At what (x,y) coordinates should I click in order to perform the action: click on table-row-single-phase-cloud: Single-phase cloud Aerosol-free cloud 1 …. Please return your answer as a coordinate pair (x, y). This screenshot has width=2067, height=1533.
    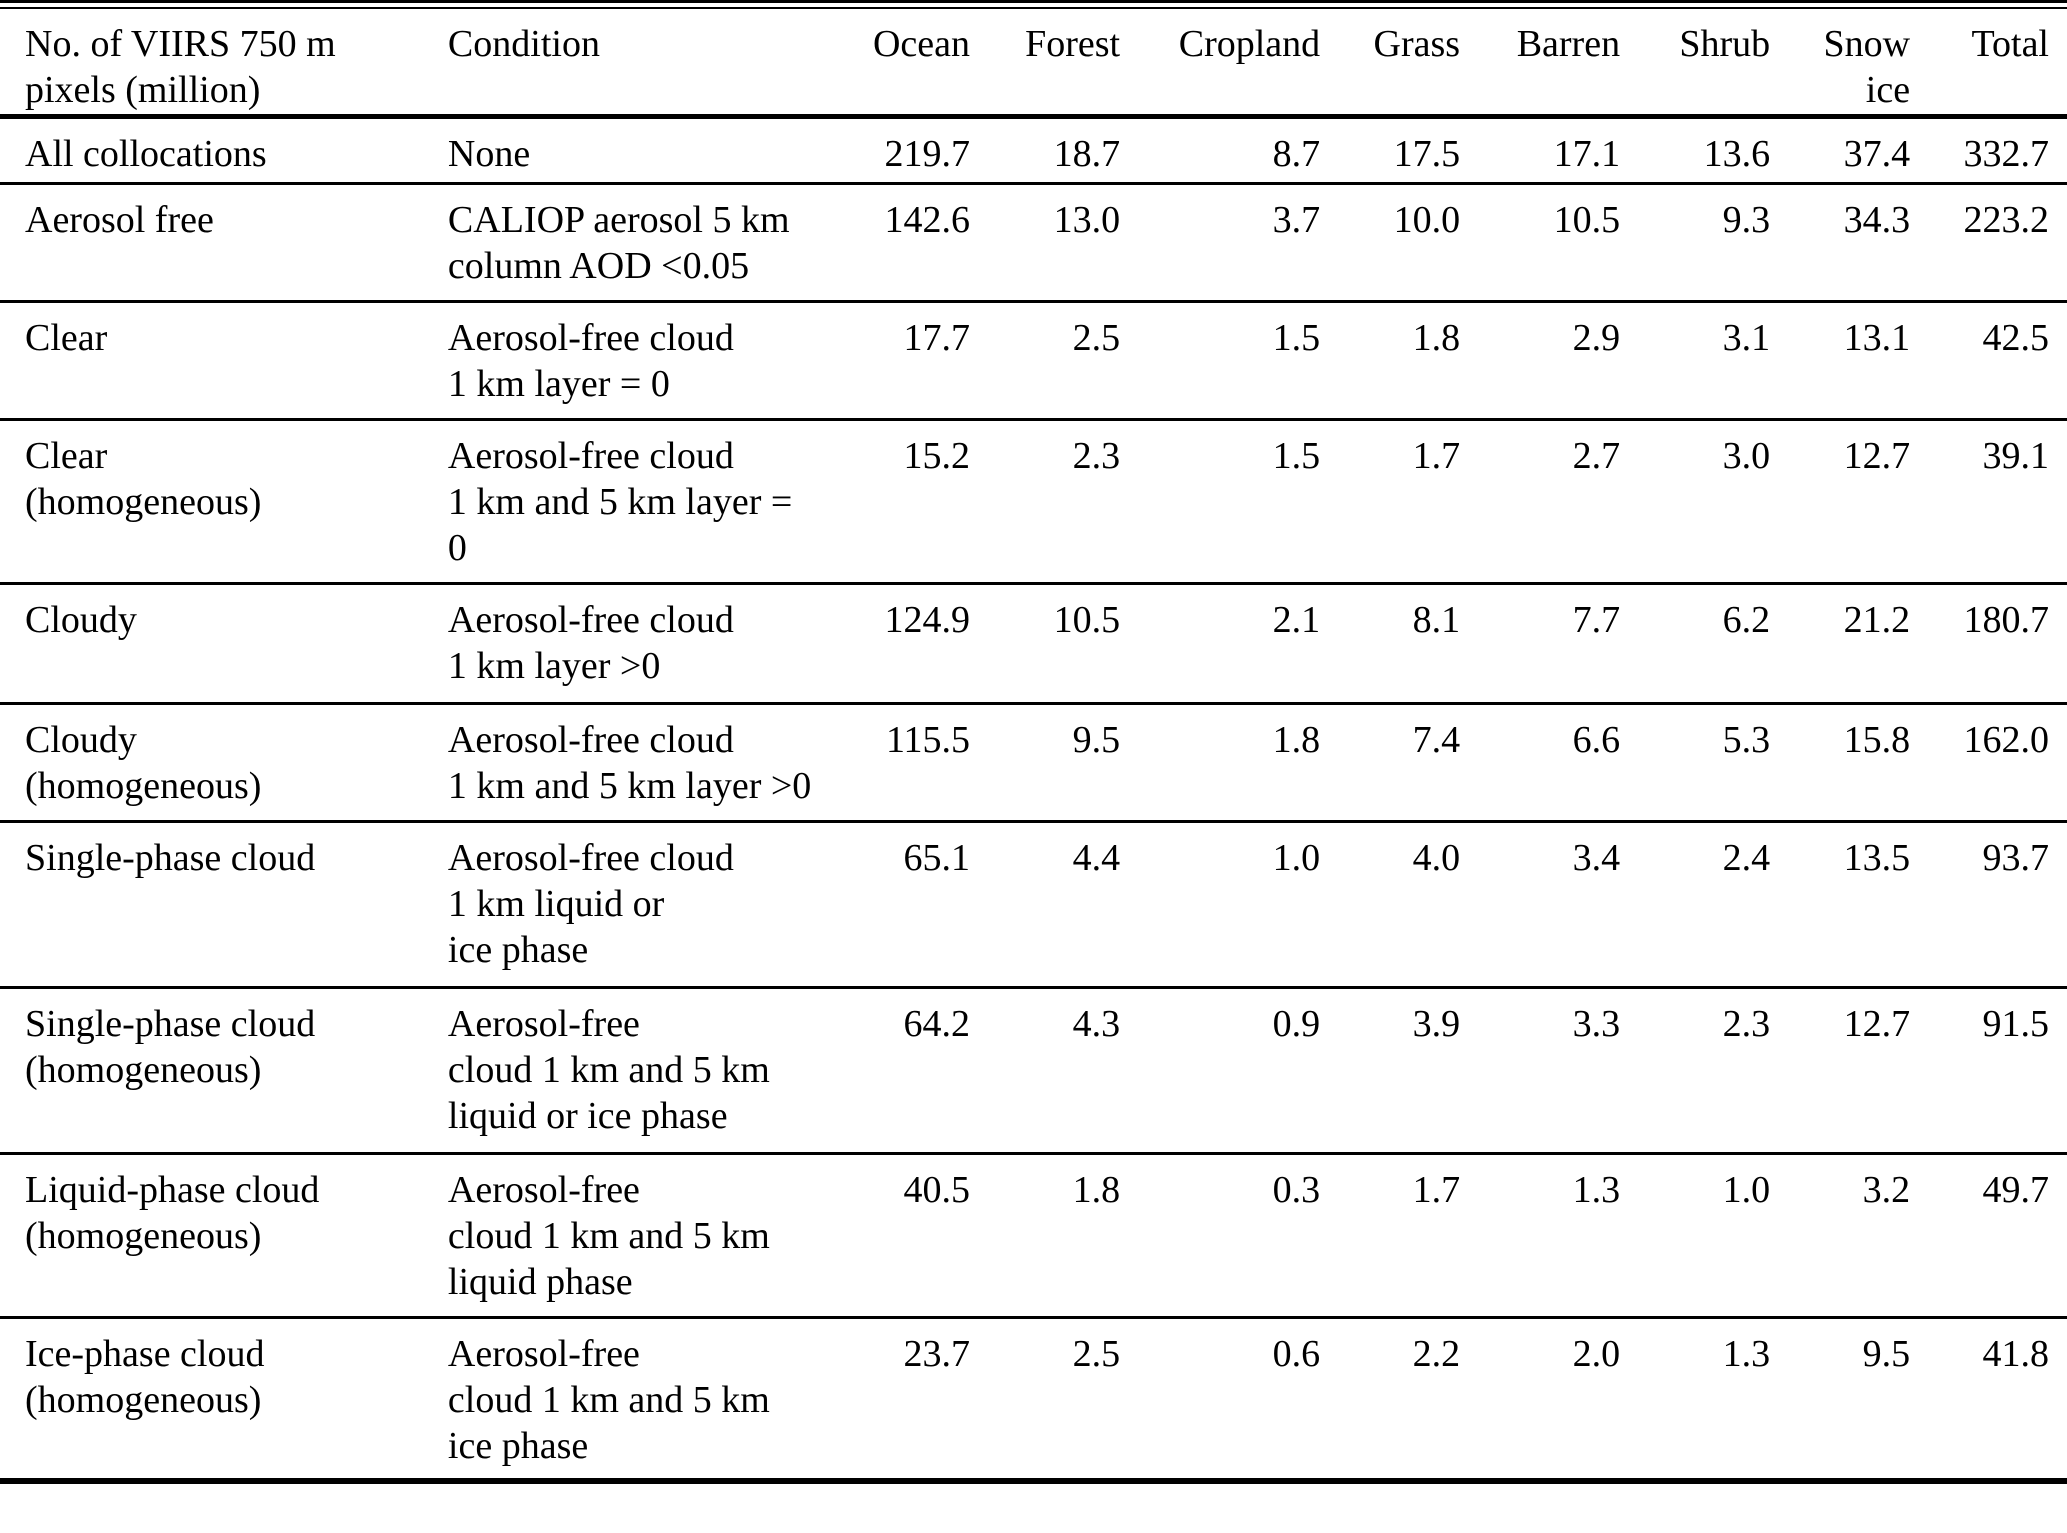
    Looking at the image, I should click on (1033, 904).